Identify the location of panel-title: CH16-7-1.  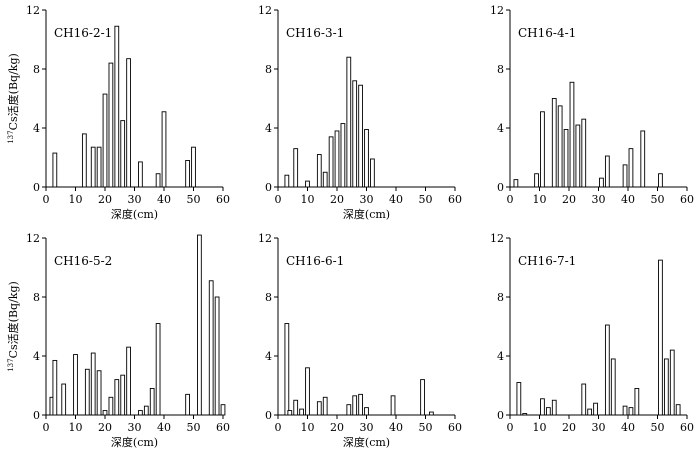
(547, 261).